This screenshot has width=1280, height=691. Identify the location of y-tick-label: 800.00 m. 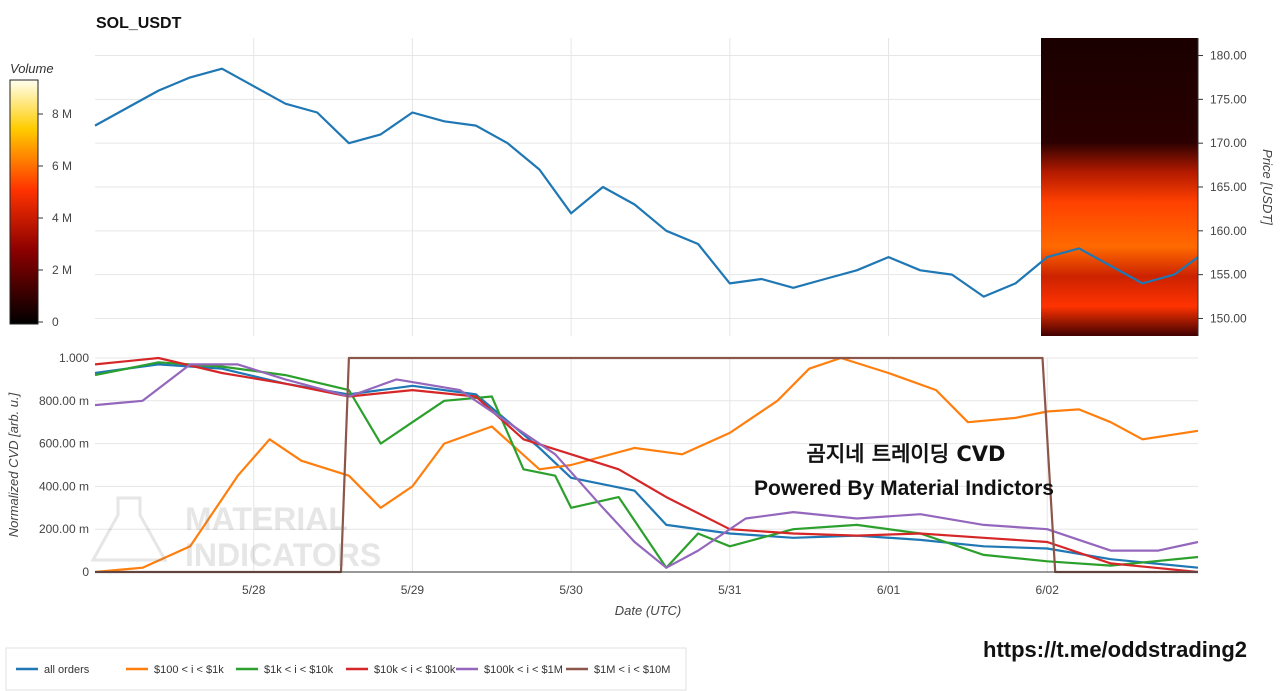
(64, 401).